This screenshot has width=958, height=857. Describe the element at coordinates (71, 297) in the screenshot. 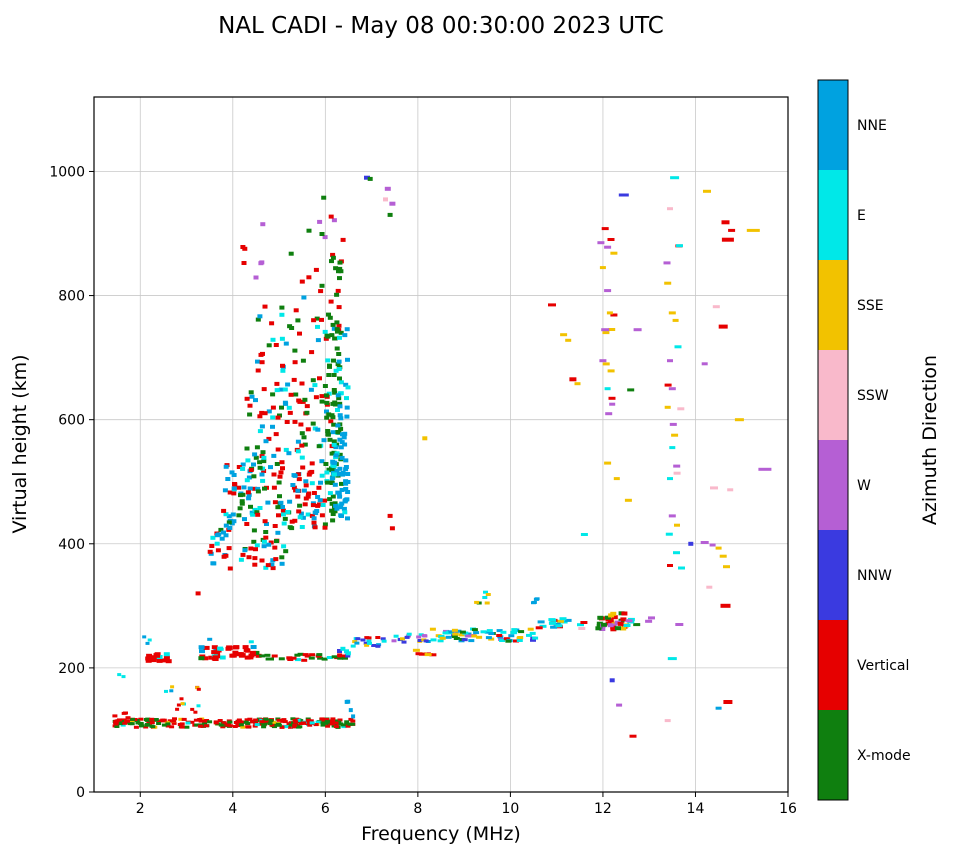

I see `y-tick-label: 800` at that location.